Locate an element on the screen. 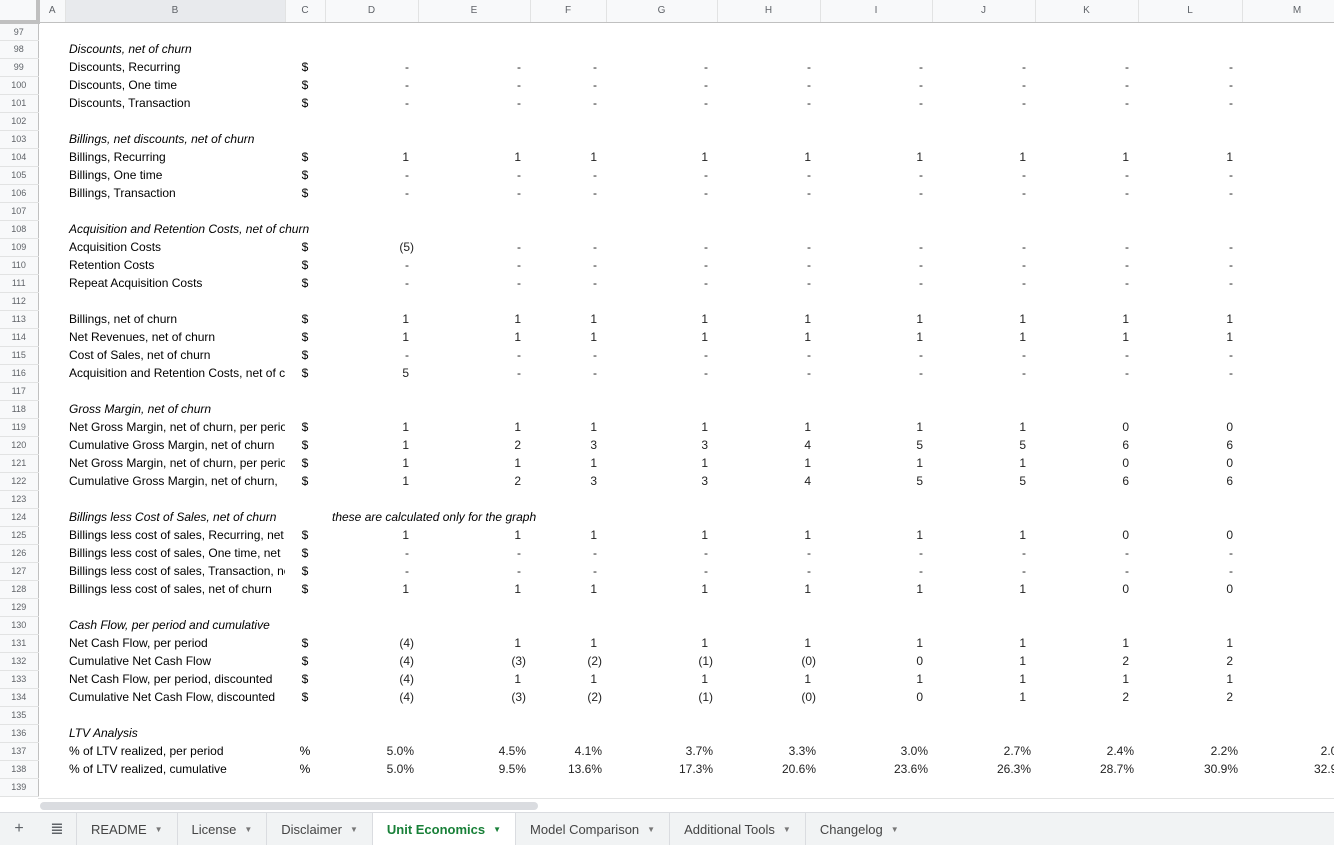 The height and width of the screenshot is (845, 1334). value-cell: 32.9% is located at coordinates (1323, 769).